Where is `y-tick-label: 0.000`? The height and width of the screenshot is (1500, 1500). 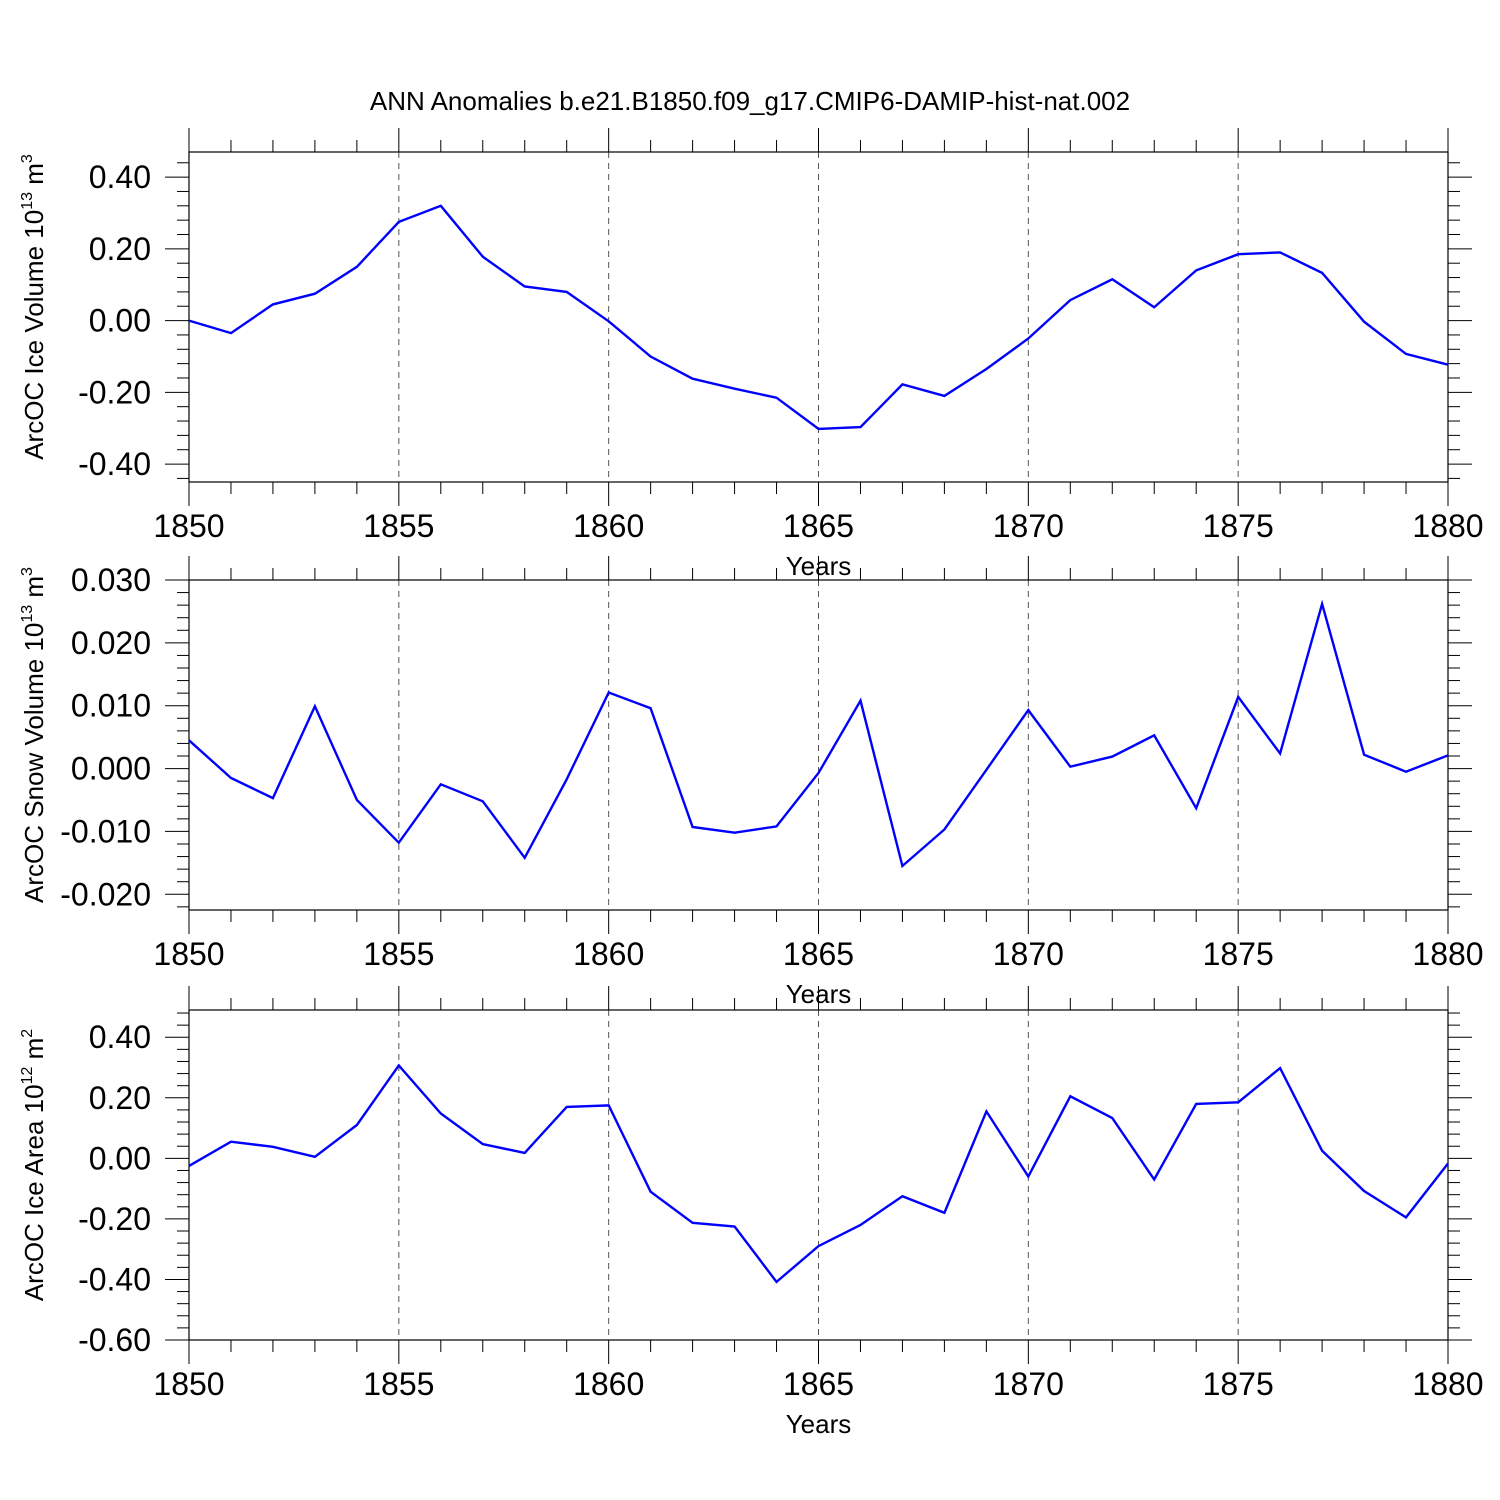
y-tick-label: 0.000 is located at coordinates (111, 769).